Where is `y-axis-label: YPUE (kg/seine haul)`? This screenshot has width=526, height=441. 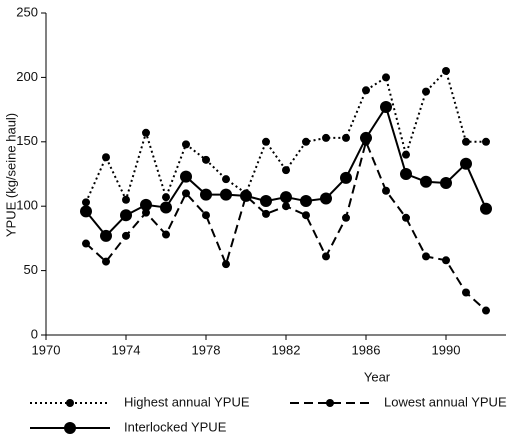 y-axis-label: YPUE (kg/seine haul) is located at coordinates (10, 175).